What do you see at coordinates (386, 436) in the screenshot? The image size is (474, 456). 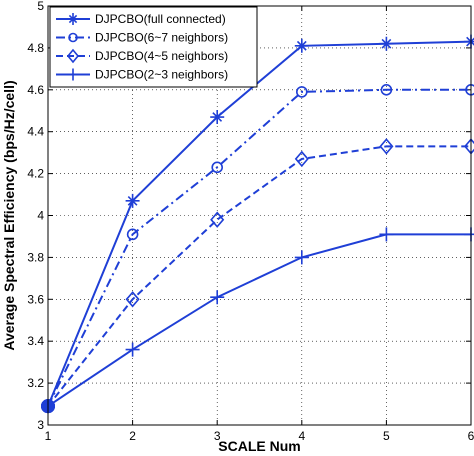 I see `x-tick-label: 5` at bounding box center [386, 436].